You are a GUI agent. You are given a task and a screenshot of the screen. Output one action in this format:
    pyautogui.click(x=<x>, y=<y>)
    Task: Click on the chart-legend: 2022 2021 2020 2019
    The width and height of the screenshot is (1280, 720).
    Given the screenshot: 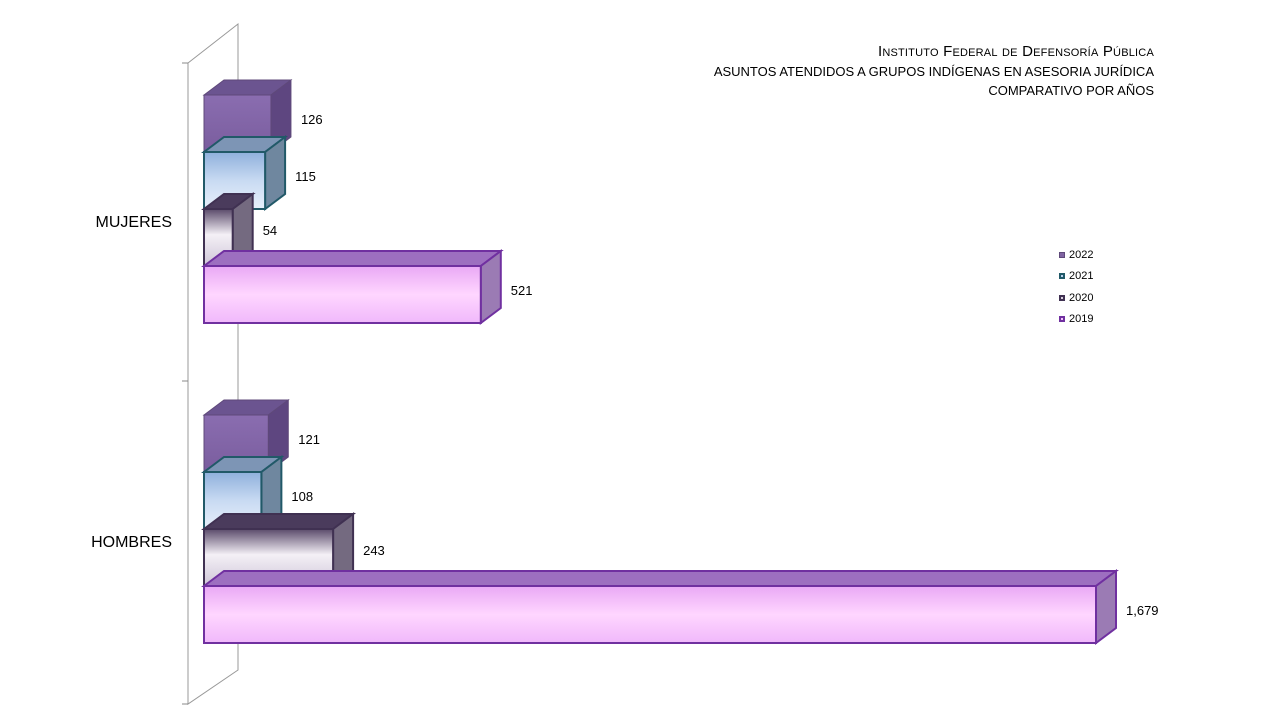 What is the action you would take?
    pyautogui.click(x=1076, y=287)
    